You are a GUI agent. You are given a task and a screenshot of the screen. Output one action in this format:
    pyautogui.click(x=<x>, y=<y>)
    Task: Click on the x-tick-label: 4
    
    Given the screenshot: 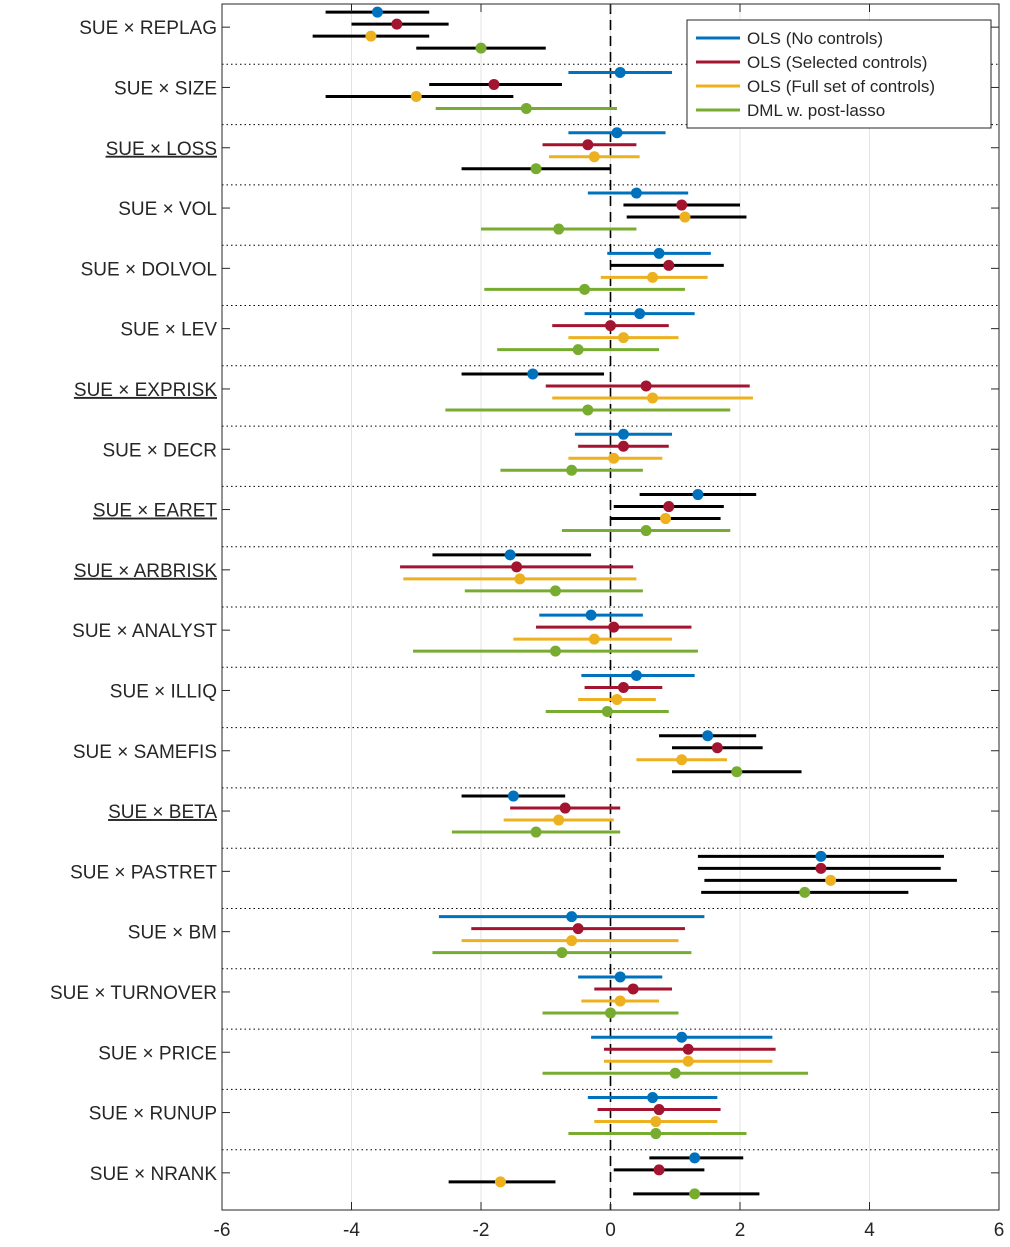 What is the action you would take?
    pyautogui.click(x=869, y=1230)
    